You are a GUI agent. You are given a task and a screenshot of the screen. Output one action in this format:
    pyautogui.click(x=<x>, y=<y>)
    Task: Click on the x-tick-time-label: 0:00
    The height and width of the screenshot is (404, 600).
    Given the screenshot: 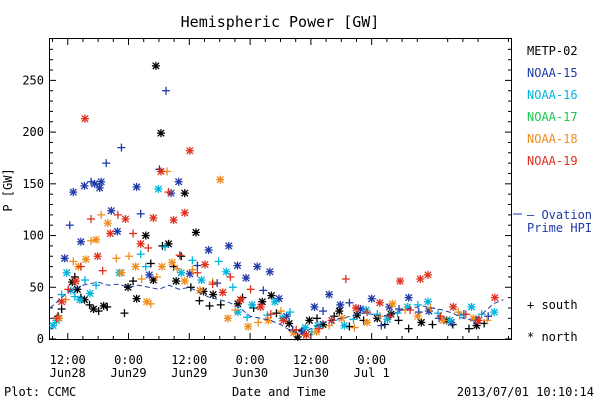 What is the action you would take?
    pyautogui.click(x=371, y=360)
    